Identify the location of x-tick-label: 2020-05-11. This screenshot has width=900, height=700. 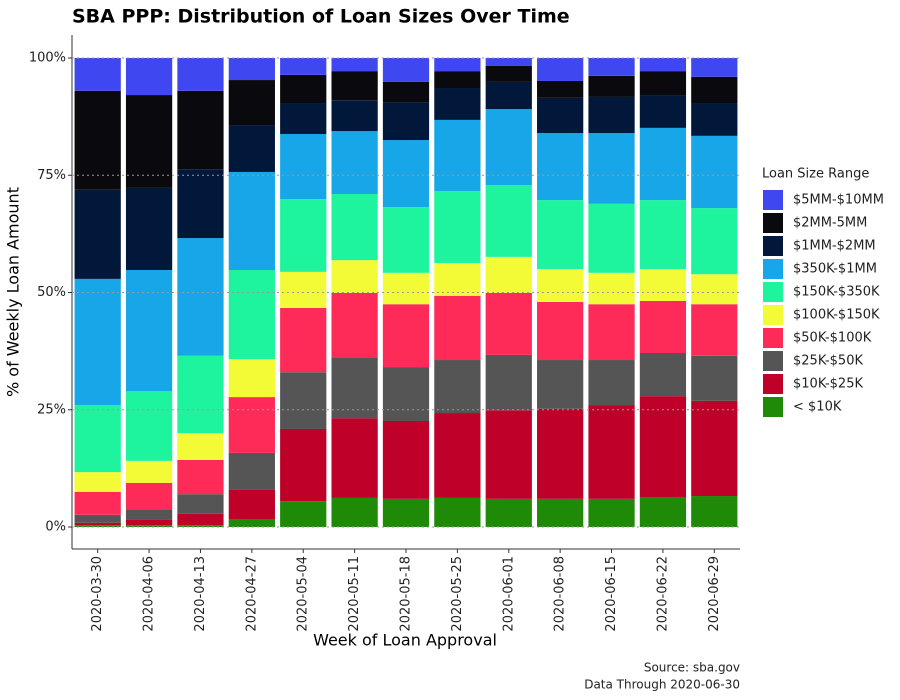
(354, 594).